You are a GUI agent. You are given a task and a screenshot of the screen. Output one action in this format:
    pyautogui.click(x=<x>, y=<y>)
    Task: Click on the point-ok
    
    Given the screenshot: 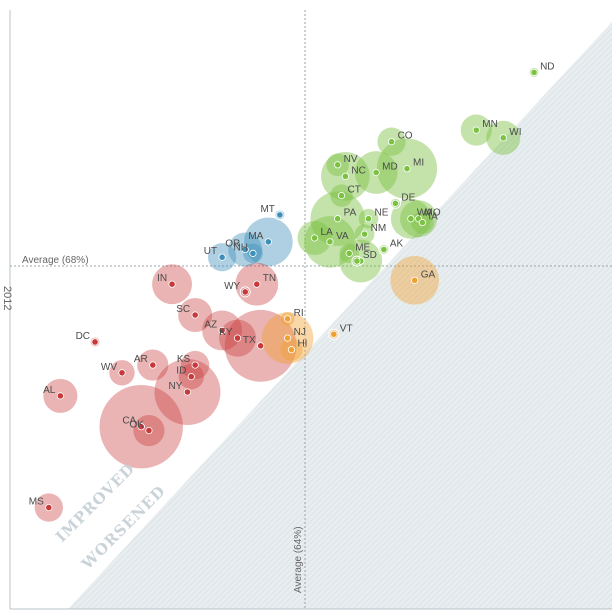 What is the action you would take?
    pyautogui.click(x=149, y=430)
    